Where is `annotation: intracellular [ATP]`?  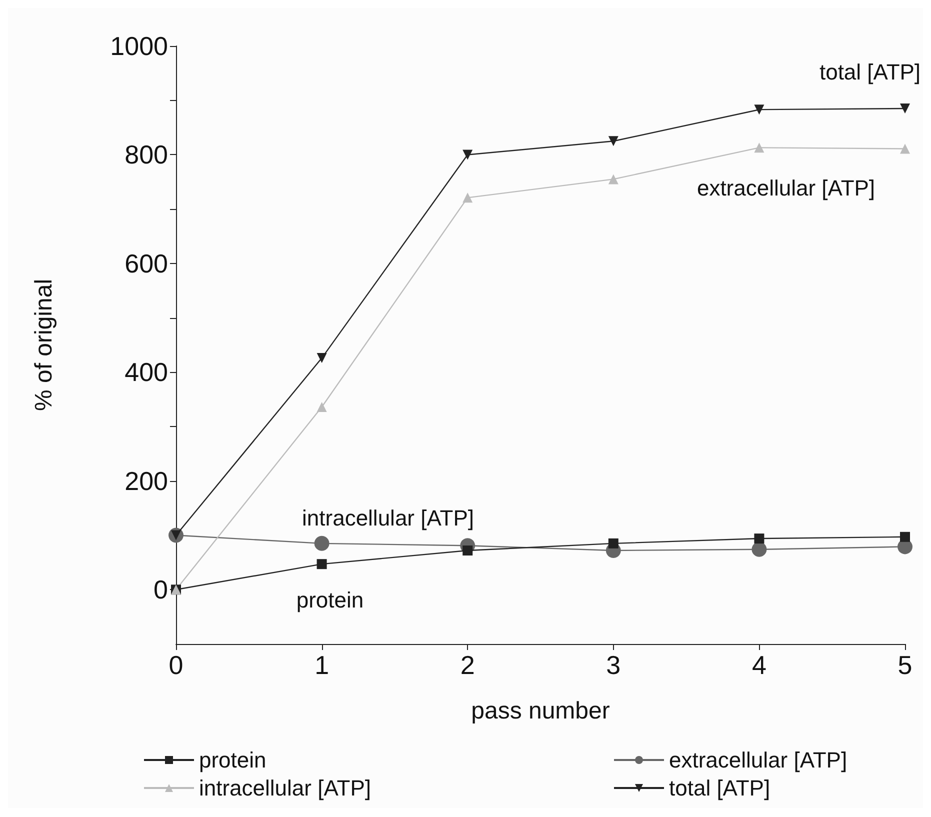
annotation: intracellular [ATP] is located at coordinates (388, 518).